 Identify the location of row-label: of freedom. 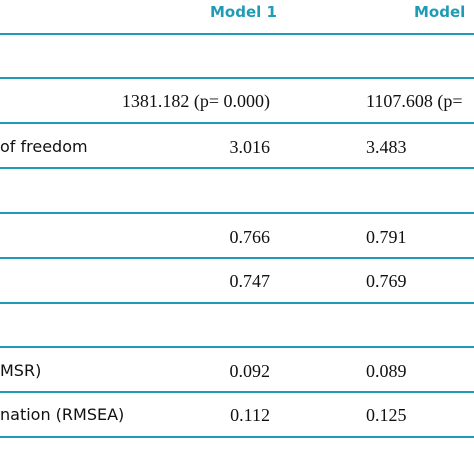
(44, 146).